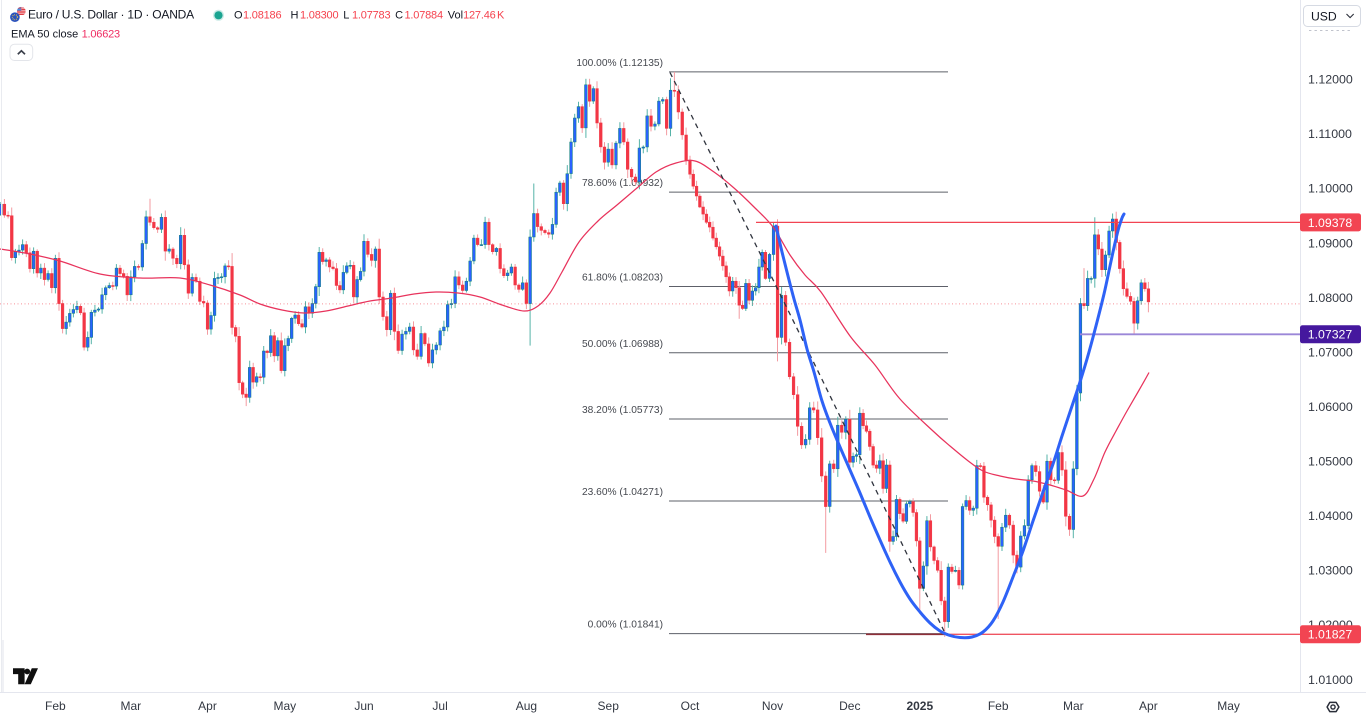  What do you see at coordinates (1330, 352) in the screenshot?
I see `svg-text: 1.07000` at bounding box center [1330, 352].